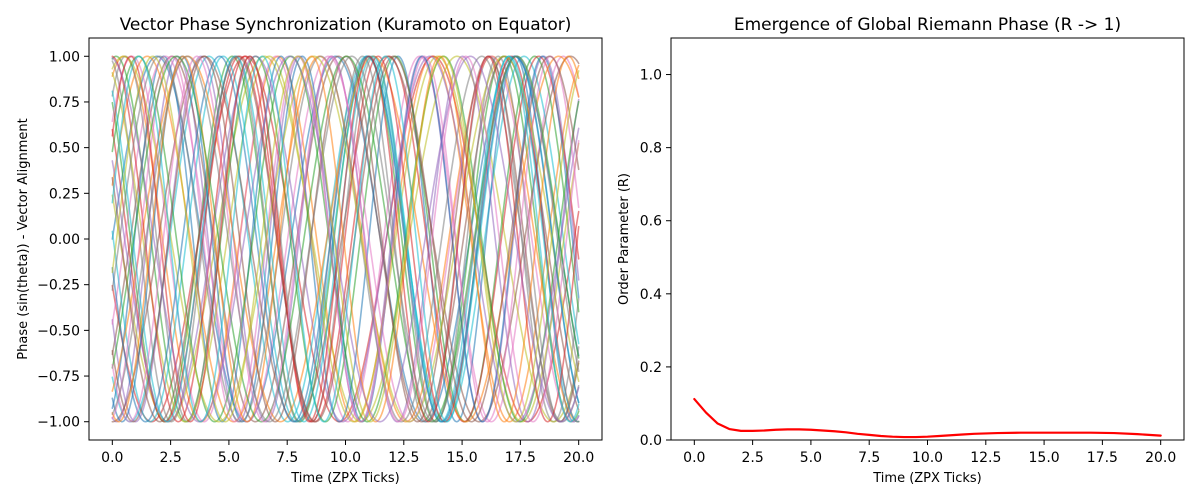 The image size is (1200, 500). What do you see at coordinates (344, 478) in the screenshot?
I see `left-x-axis-label: Time (ZPX Ticks)` at bounding box center [344, 478].